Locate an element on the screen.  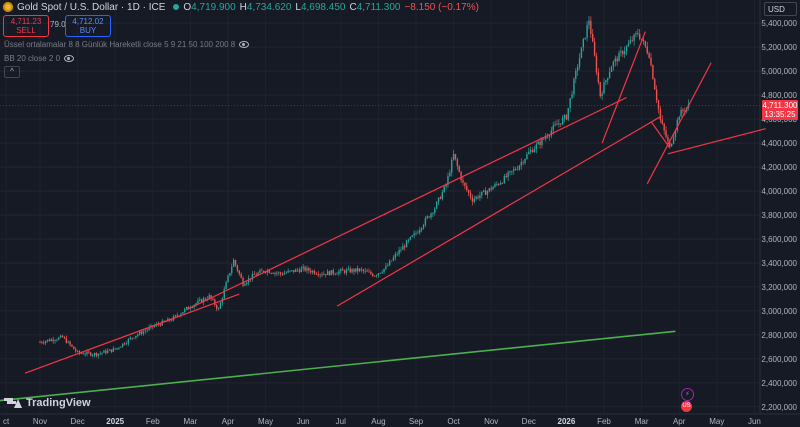
collapse-legend-button: ^ is located at coordinates (12, 72).